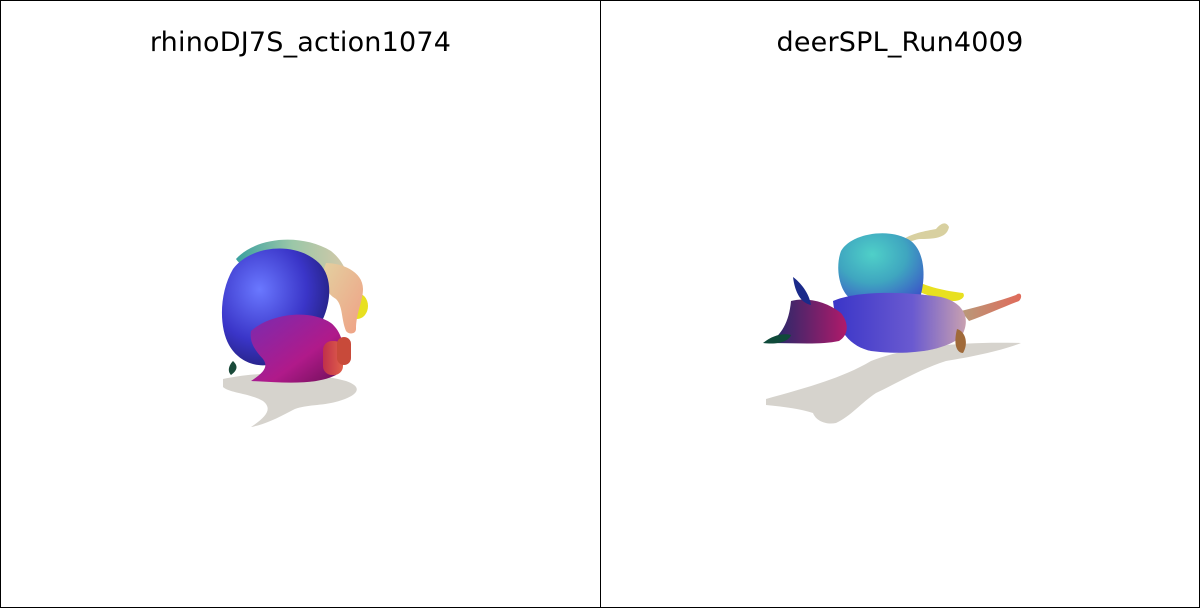 This screenshot has height=609, width=1200. Describe the element at coordinates (300, 42) in the screenshot. I see `panel-title-rhino: rhinoDJ7S_action1074` at that location.